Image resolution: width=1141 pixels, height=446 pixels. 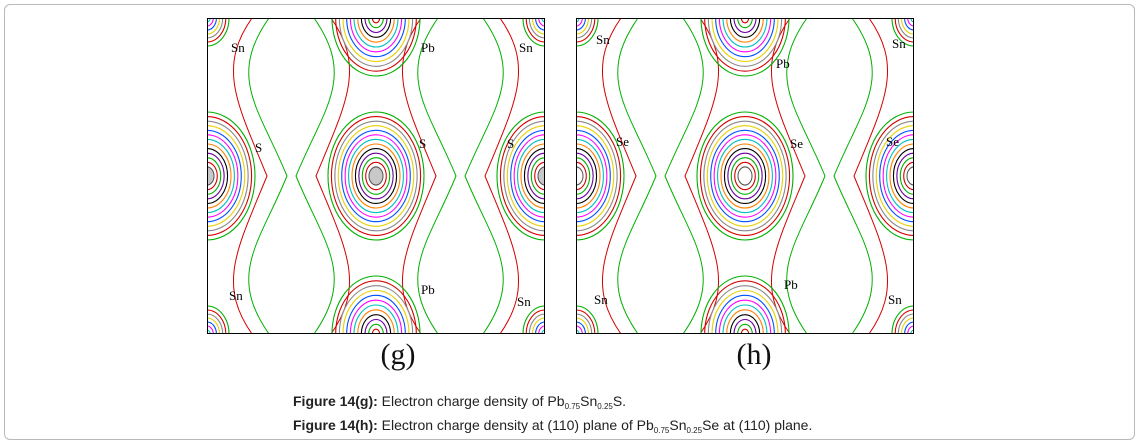 I want to click on caption-g-mid: Sn, so click(x=589, y=401).